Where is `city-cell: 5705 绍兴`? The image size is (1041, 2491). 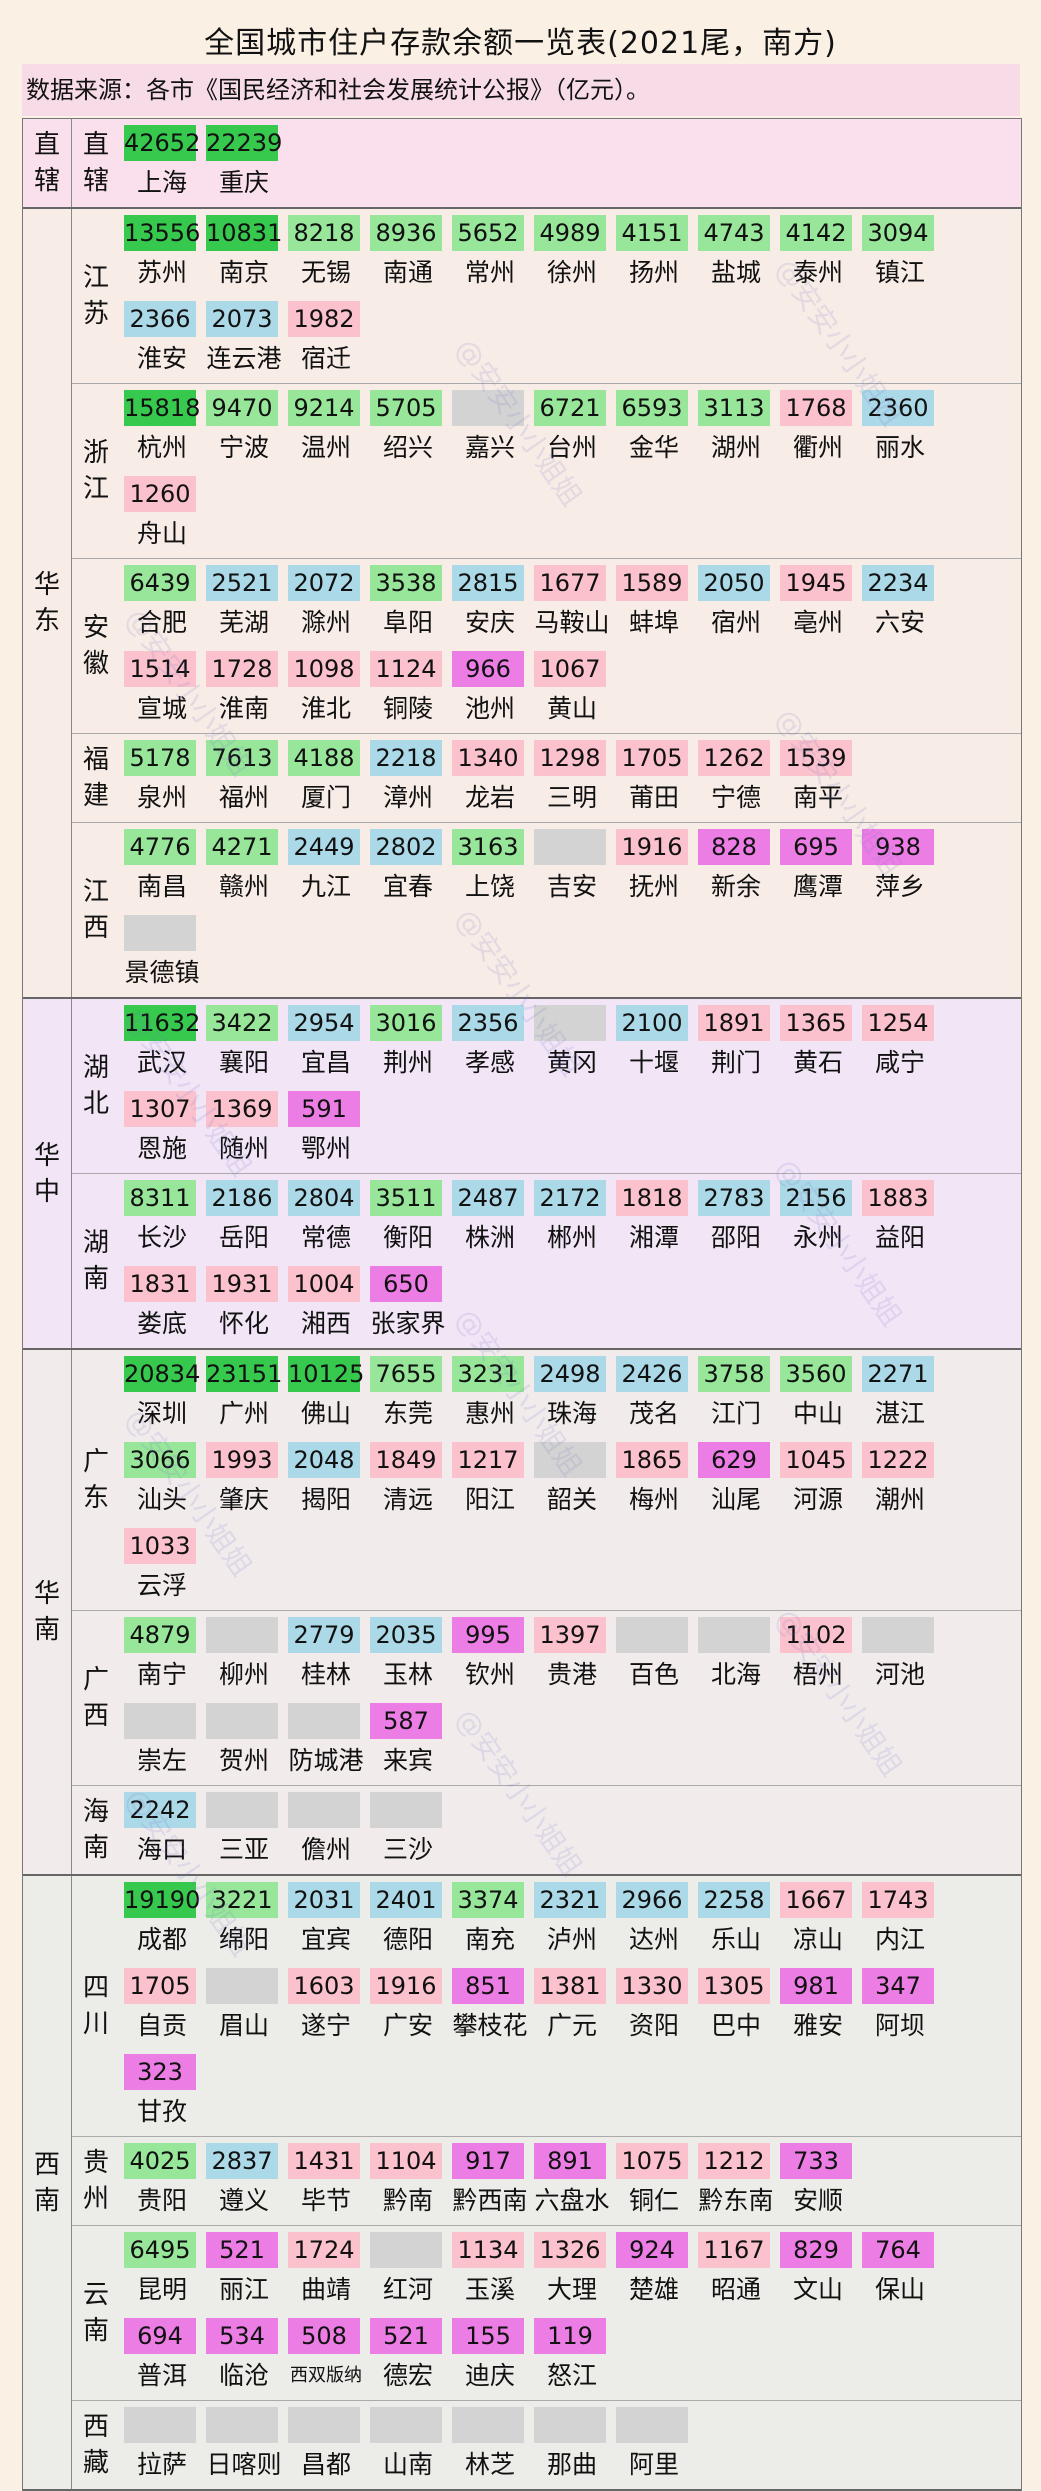
city-cell: 5705 绍兴 is located at coordinates (411, 429).